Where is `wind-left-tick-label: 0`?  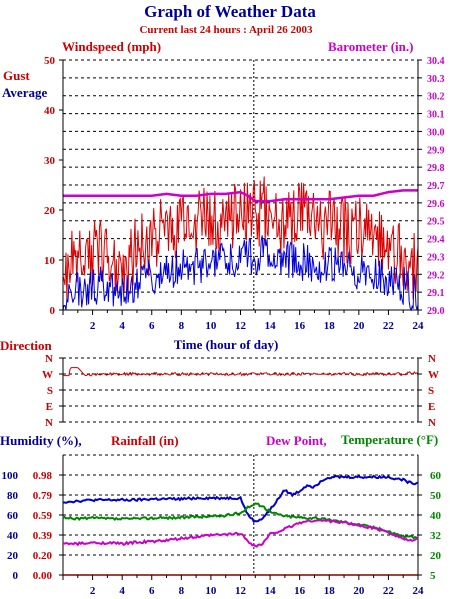 wind-left-tick-label: 0 is located at coordinates (53, 311).